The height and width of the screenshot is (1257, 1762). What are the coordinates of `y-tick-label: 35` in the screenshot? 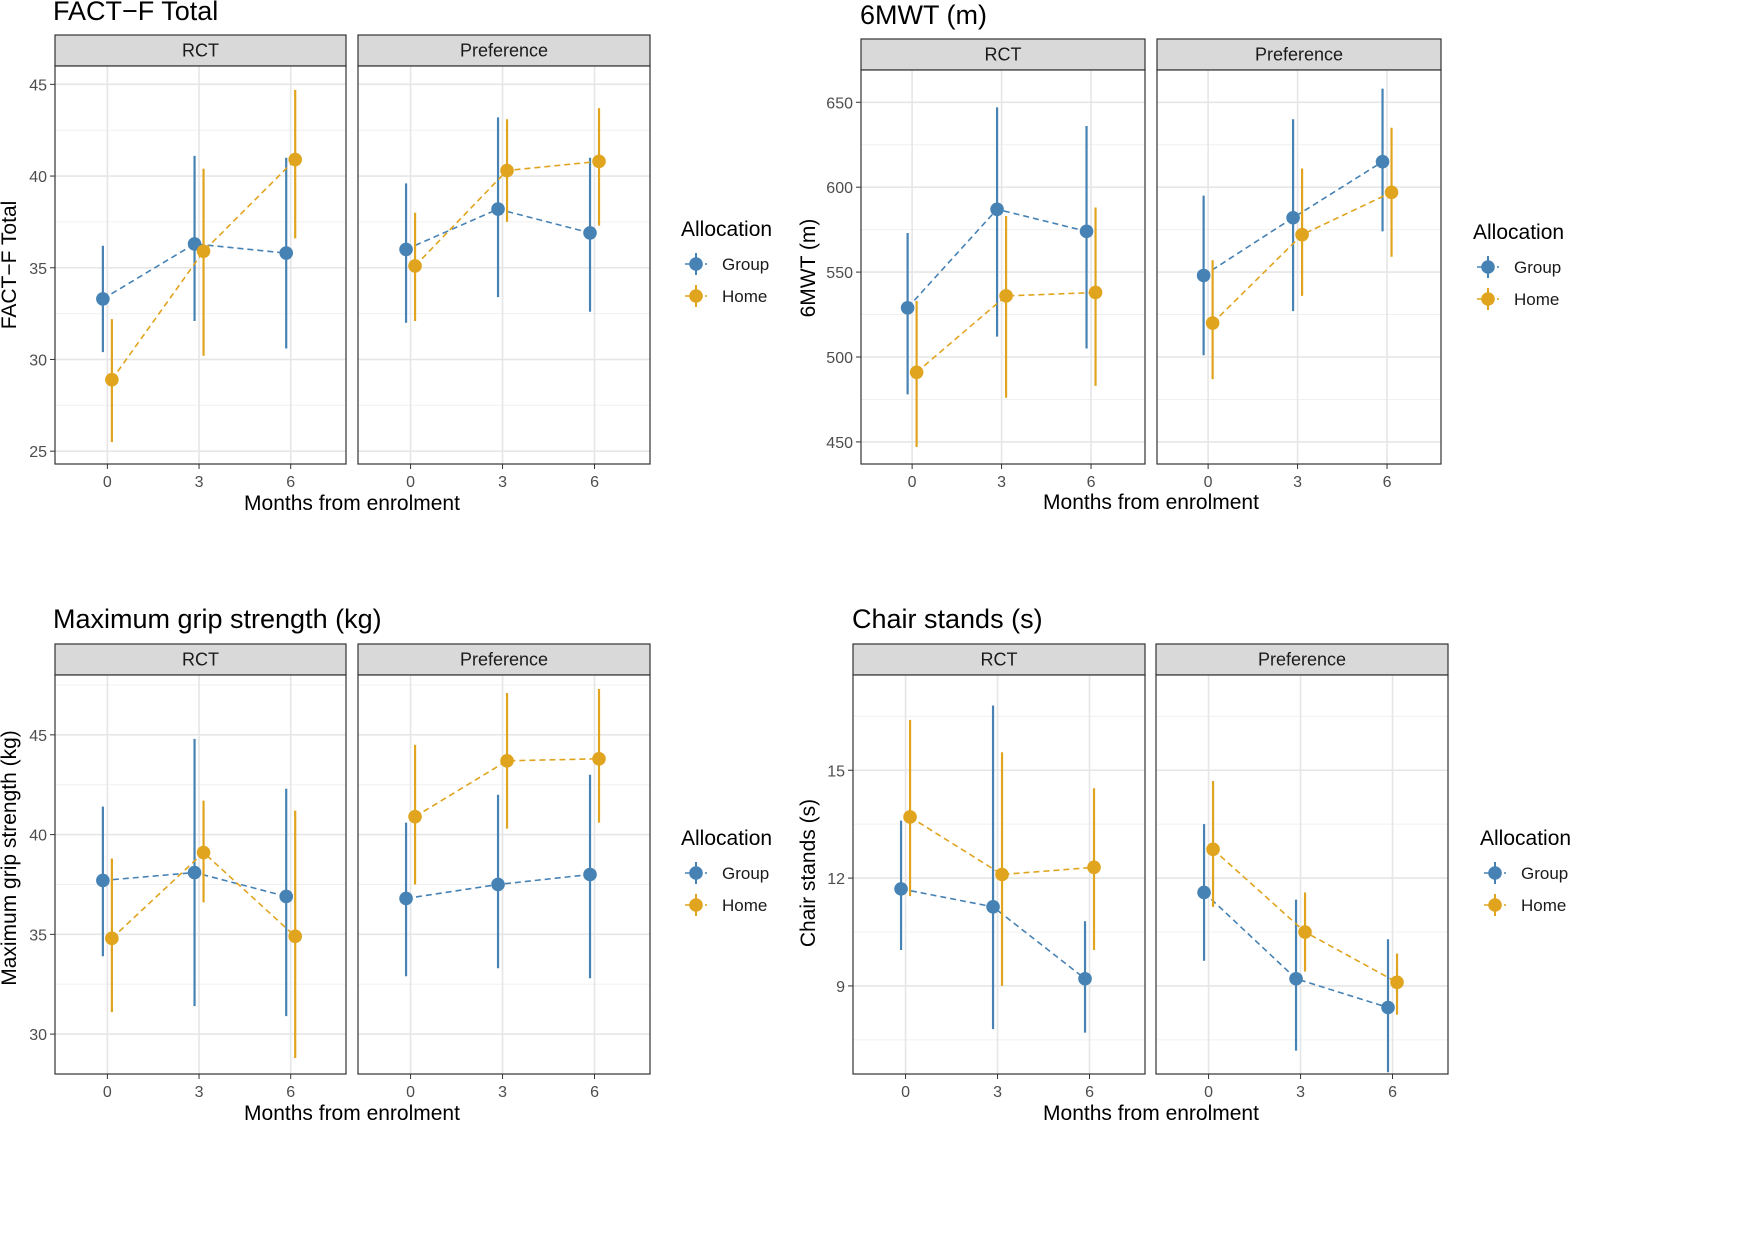 It's located at (38, 269).